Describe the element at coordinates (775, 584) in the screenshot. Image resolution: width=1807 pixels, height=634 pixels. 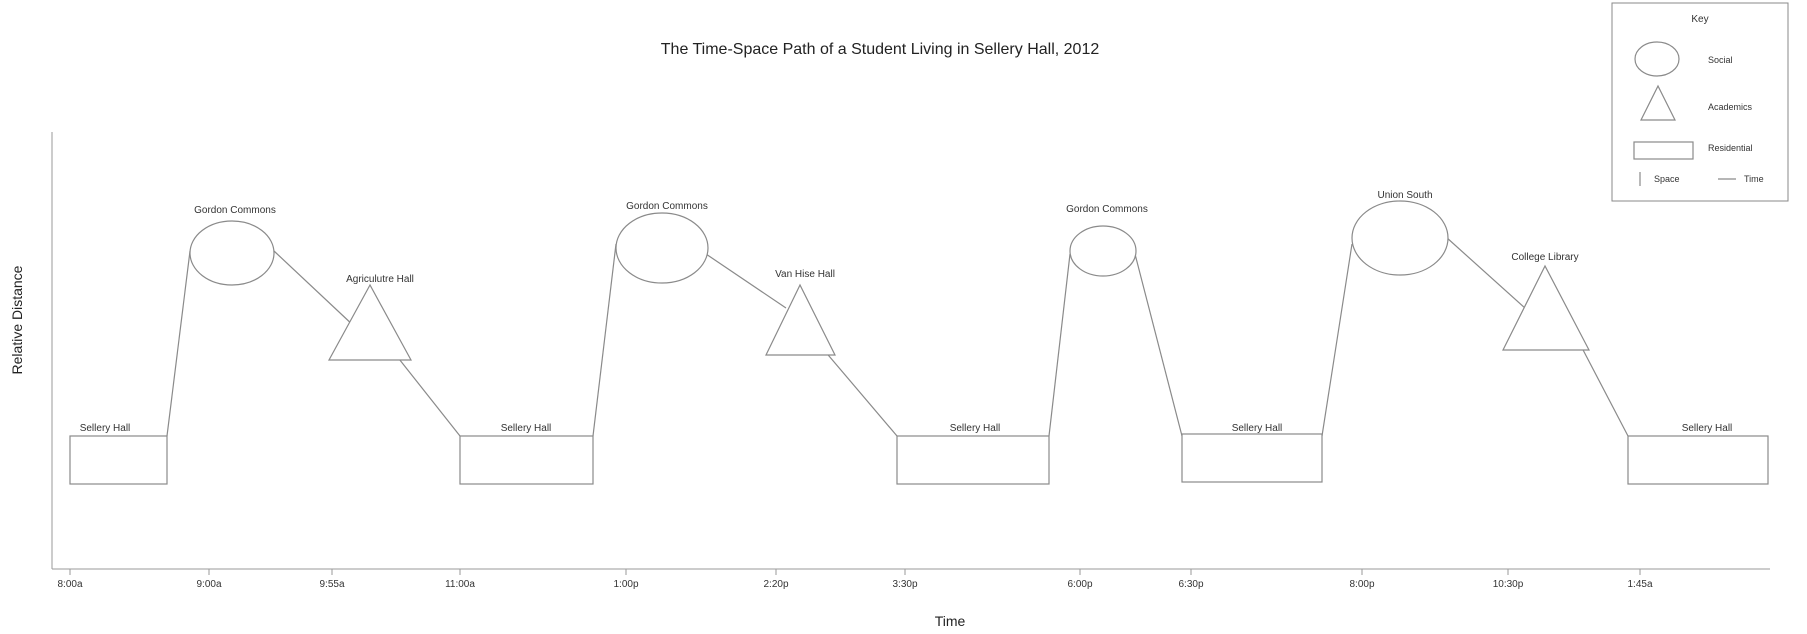
I see `tick-label: 2:20p` at that location.